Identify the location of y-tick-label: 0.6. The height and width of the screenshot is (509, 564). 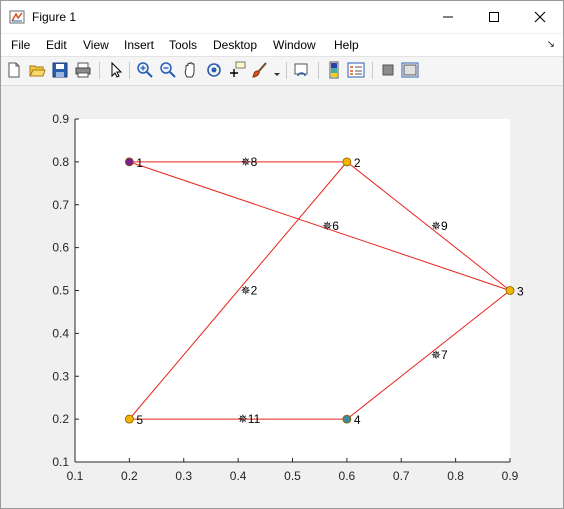
(60, 248).